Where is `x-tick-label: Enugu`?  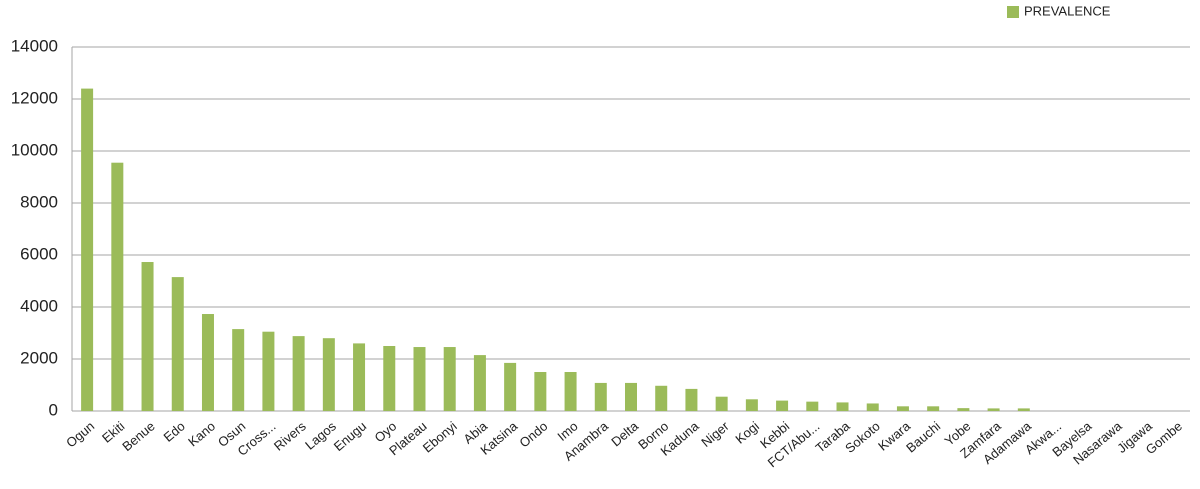 x-tick-label: Enugu is located at coordinates (350, 436).